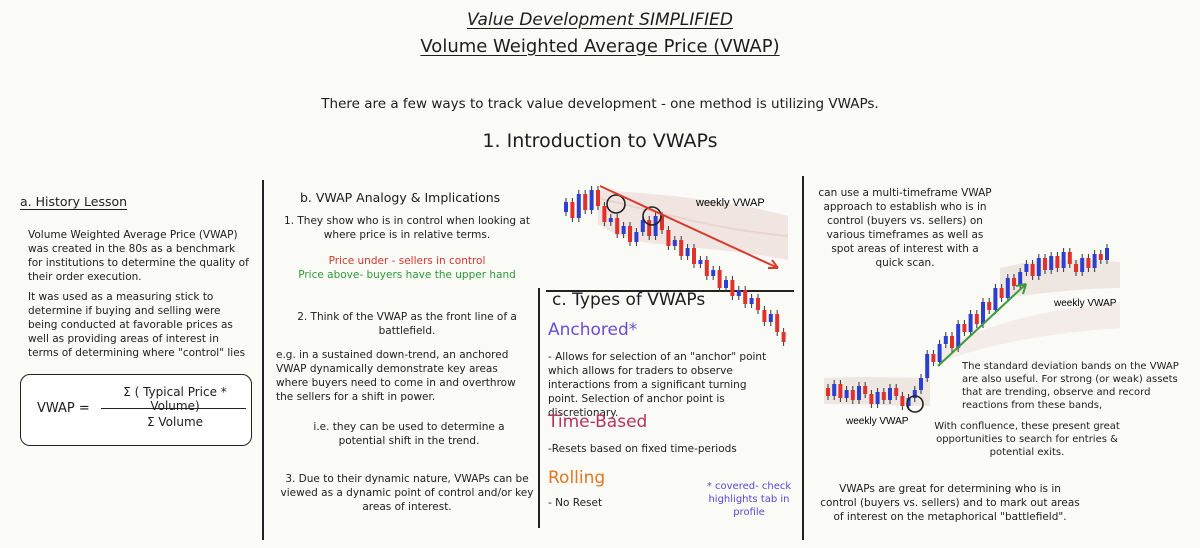 The image size is (1200, 548). I want to click on anchor-circle, so click(915, 404).